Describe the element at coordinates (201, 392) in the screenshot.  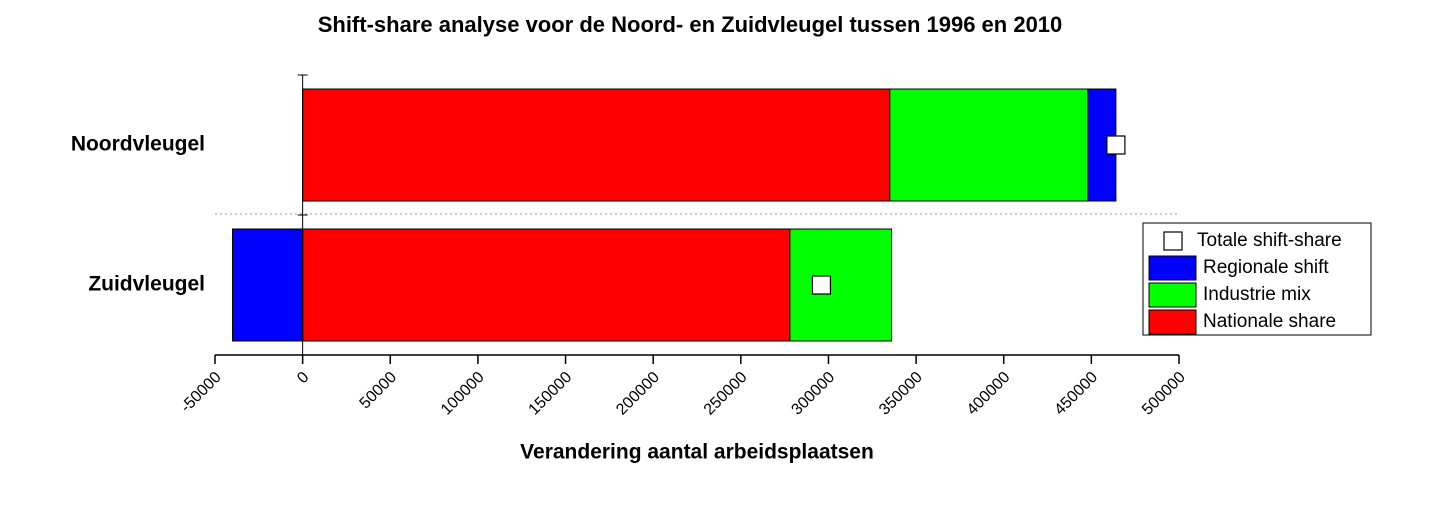
I see `x-tick-label: -50000` at that location.